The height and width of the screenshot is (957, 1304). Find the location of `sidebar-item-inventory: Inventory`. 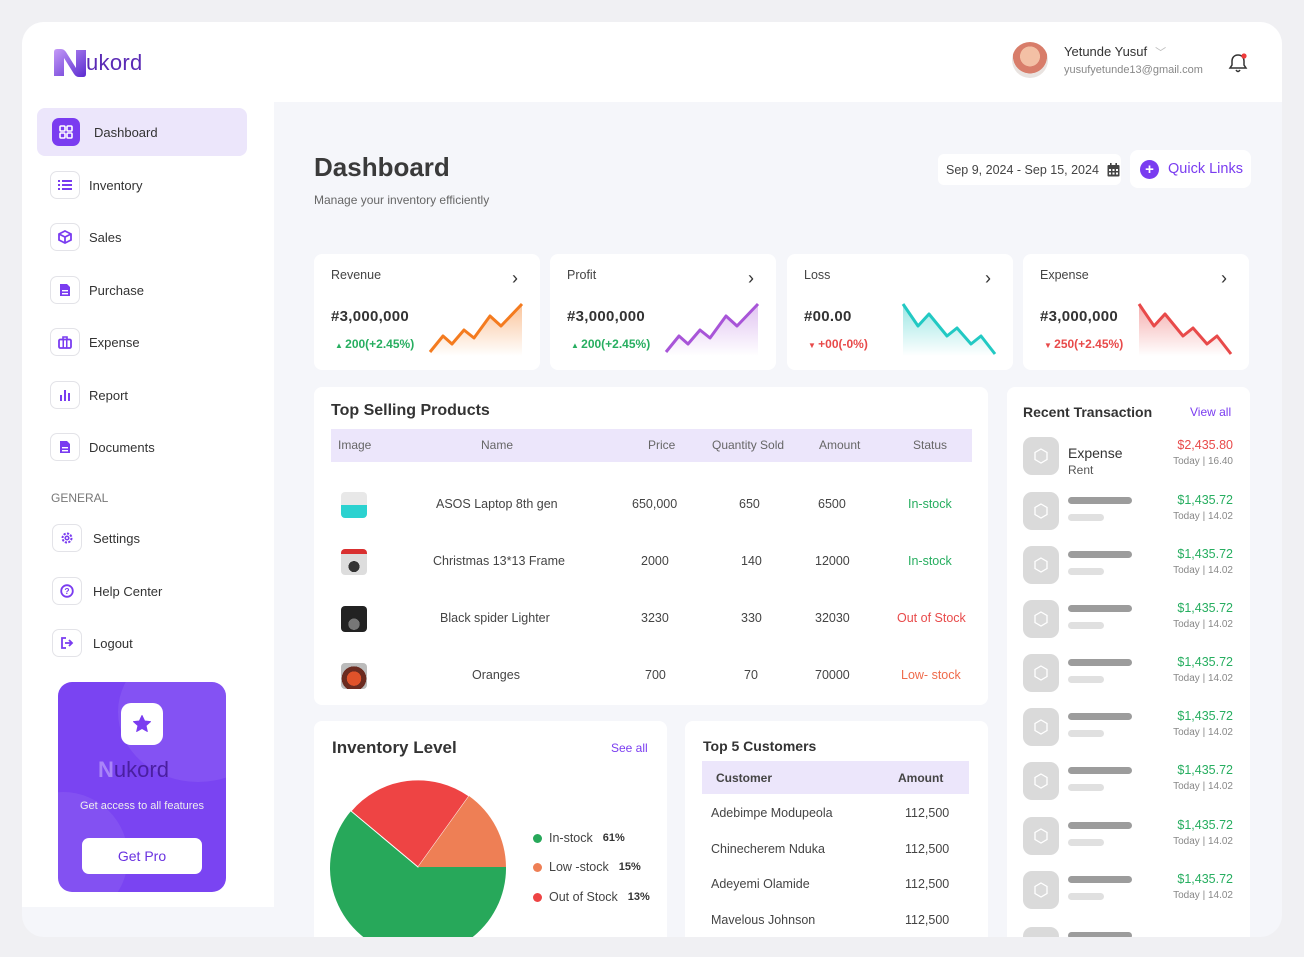

sidebar-item-inventory: Inventory is located at coordinates (142, 185).